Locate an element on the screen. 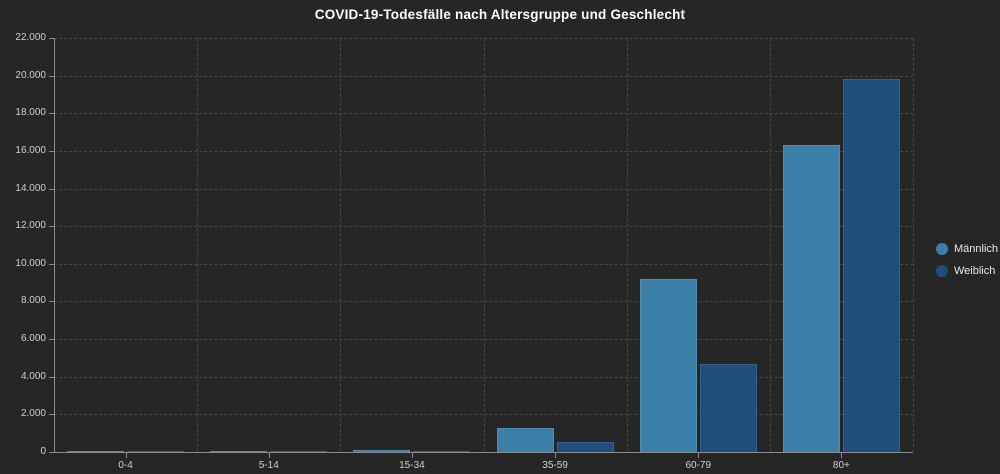 The image size is (1000, 474). x-axis-tick-label: 5-14 is located at coordinates (268, 465).